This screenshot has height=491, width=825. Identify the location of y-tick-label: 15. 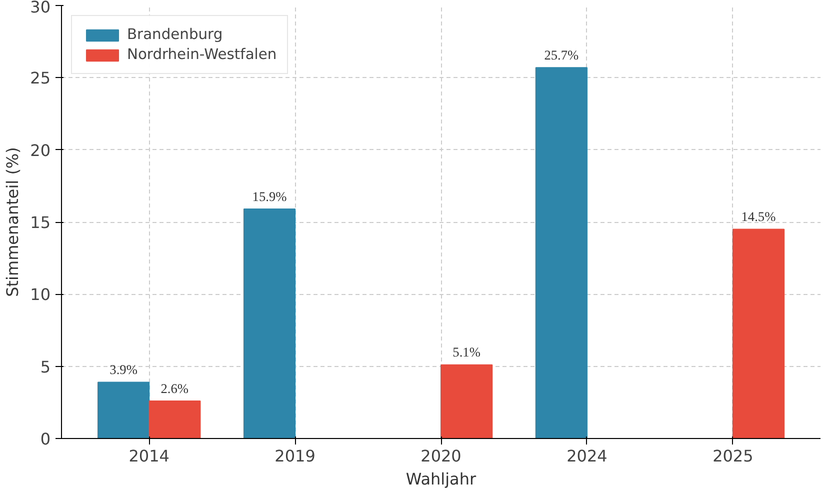
(40, 222).